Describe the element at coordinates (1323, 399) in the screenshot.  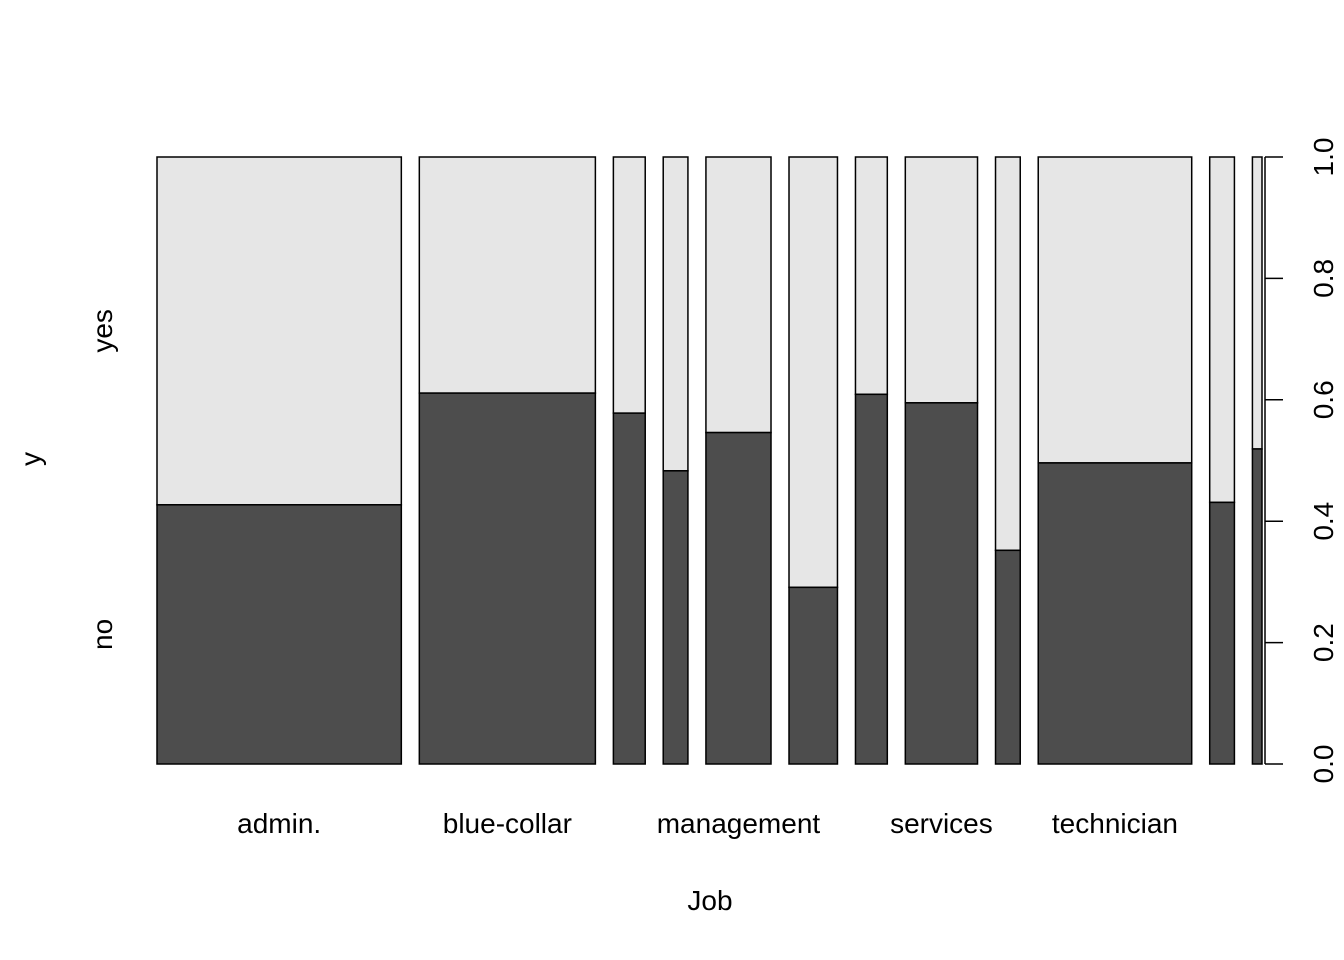
I see `y-tick-label: 0.6` at that location.